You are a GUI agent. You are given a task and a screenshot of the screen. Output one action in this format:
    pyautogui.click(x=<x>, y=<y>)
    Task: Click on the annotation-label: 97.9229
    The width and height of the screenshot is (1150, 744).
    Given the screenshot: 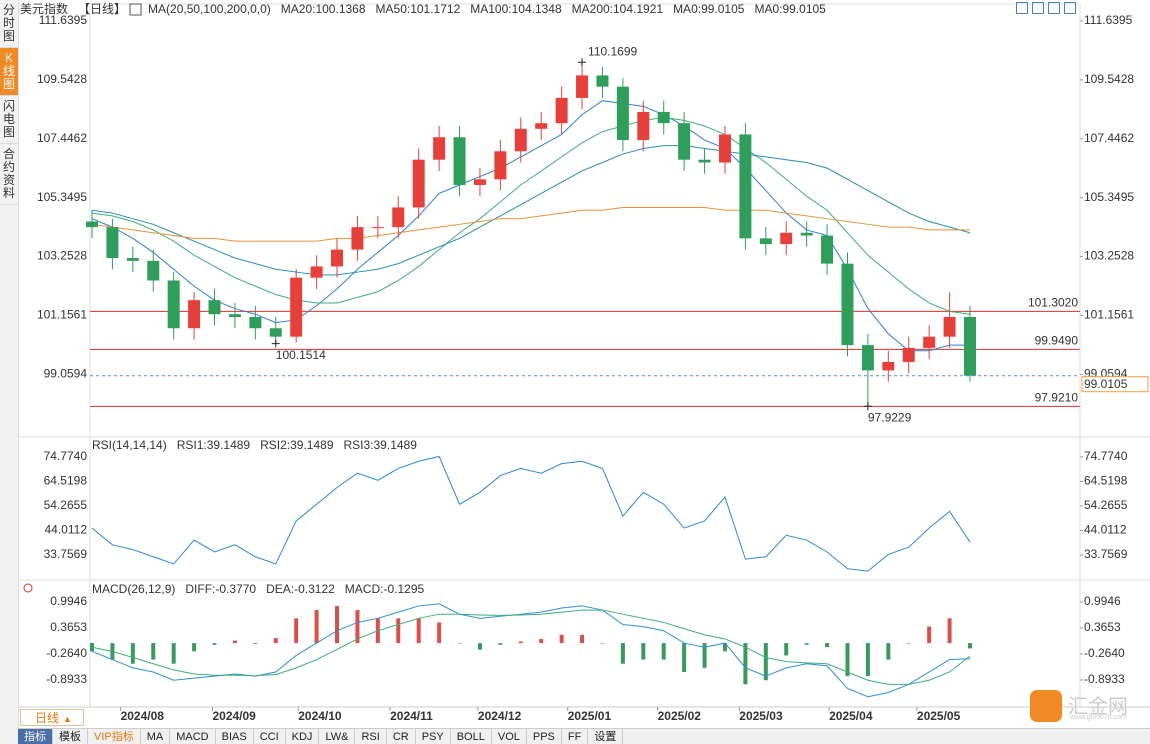 What is the action you would take?
    pyautogui.click(x=890, y=417)
    